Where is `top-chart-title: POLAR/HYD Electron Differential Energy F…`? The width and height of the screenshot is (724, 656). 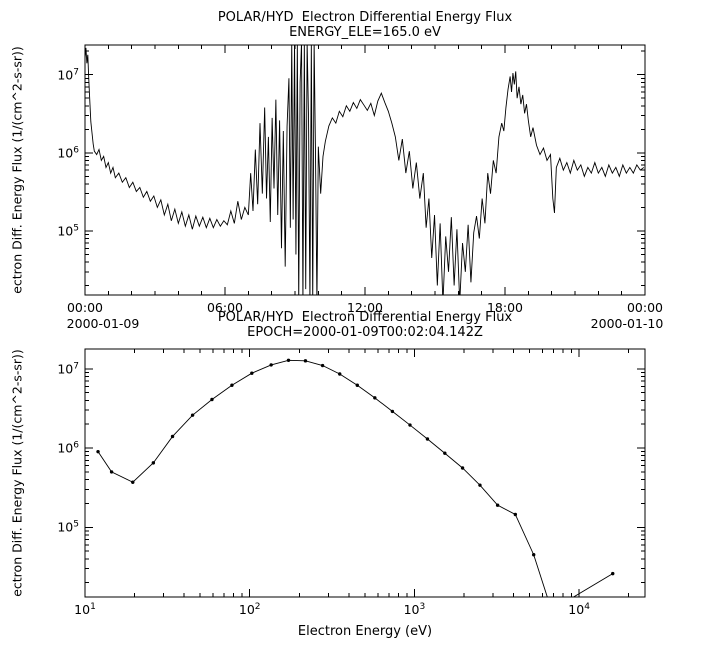
top-chart-title: POLAR/HYD Electron Differential Energy F… is located at coordinates (365, 17).